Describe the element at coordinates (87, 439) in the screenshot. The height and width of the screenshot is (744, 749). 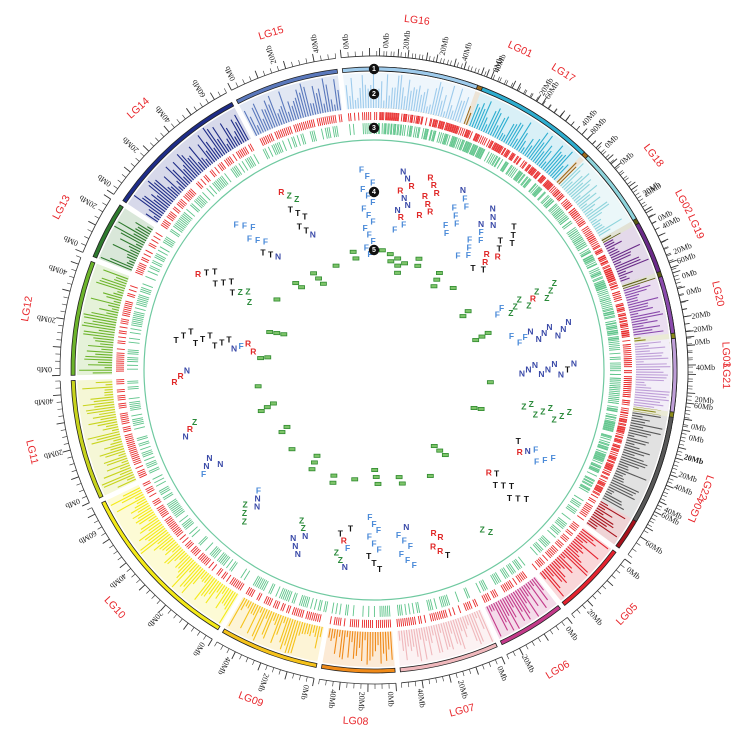
I see `chromosome-band-lg11` at that location.